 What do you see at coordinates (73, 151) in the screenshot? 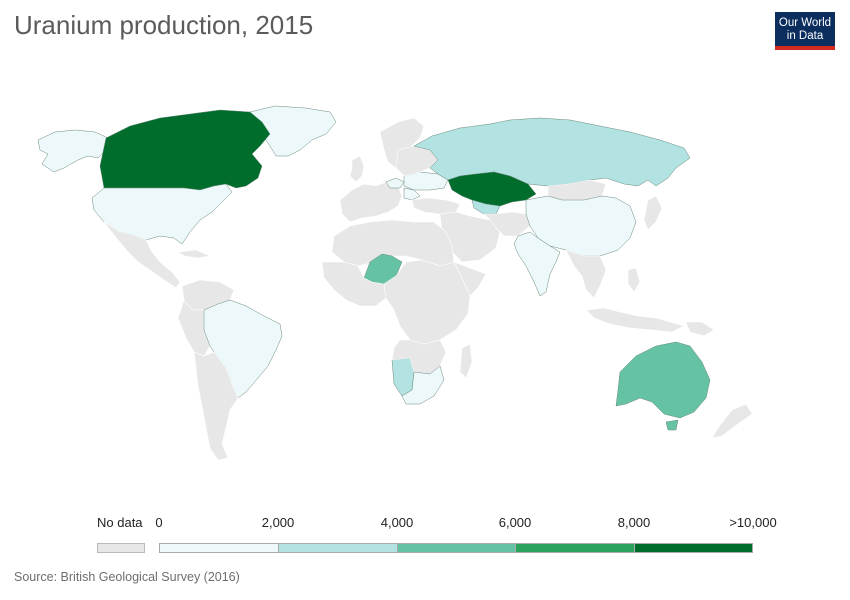
I see `country-alaska` at bounding box center [73, 151].